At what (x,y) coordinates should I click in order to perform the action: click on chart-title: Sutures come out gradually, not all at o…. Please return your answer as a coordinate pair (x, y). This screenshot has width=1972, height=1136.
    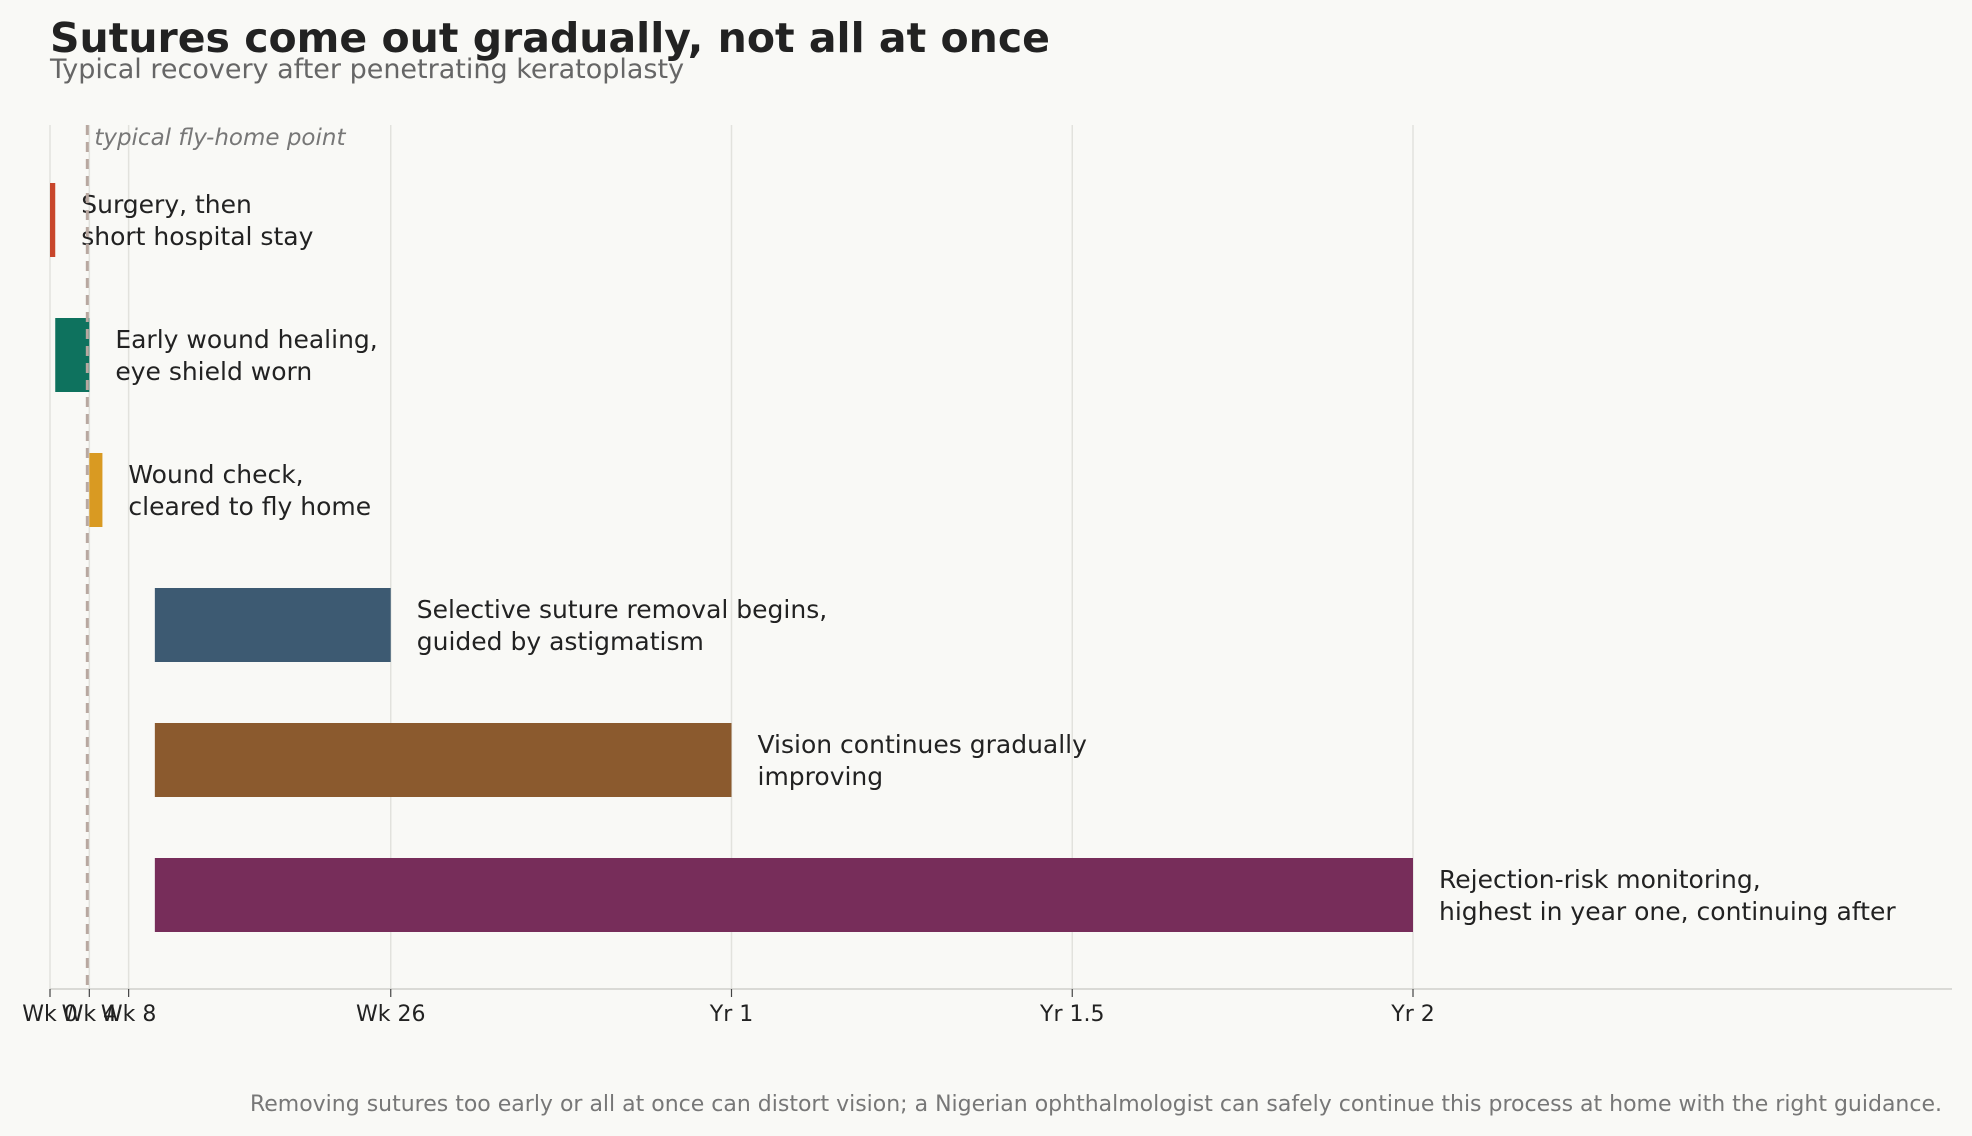
    Looking at the image, I should click on (550, 38).